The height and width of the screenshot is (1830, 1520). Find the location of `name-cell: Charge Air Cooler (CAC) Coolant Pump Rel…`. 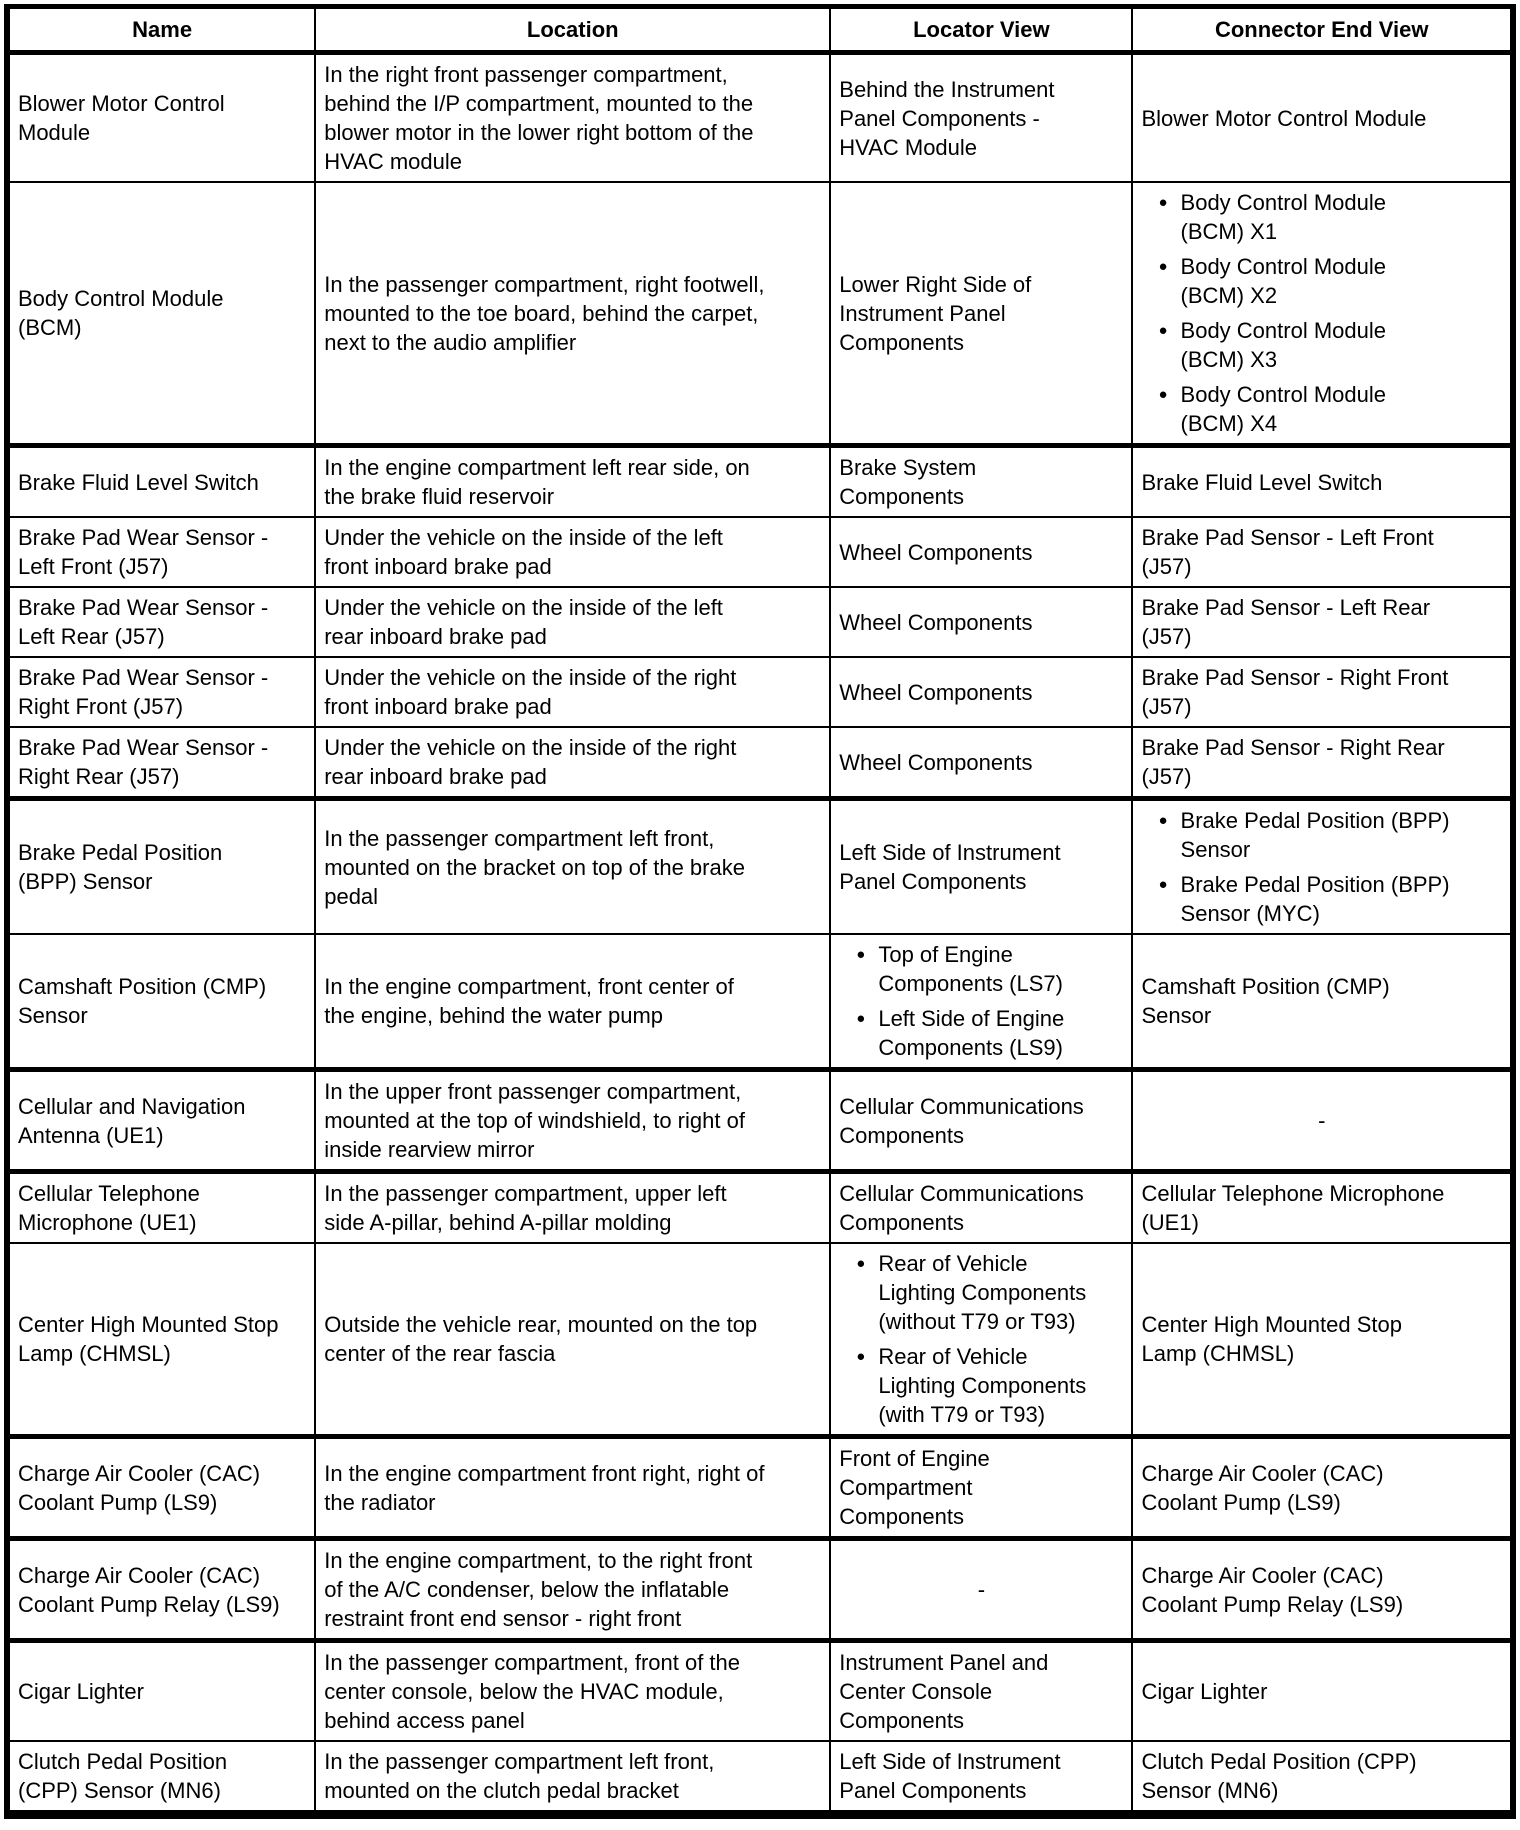

name-cell: Charge Air Cooler (CAC) Coolant Pump Rel… is located at coordinates (161, 1589).